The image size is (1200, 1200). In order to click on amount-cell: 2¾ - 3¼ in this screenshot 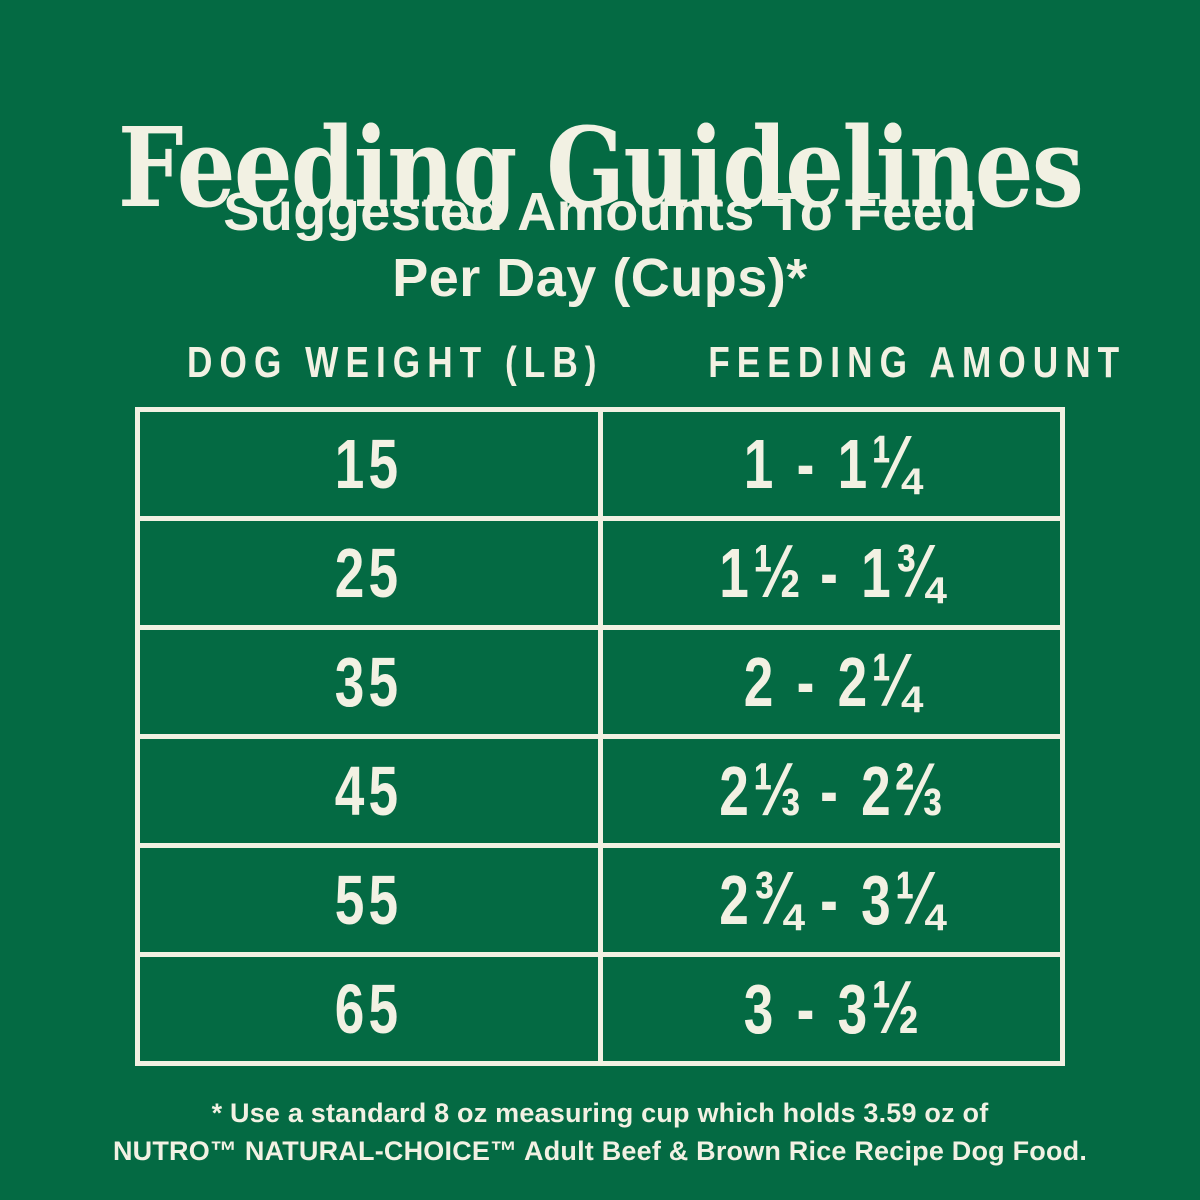, I will do `click(831, 900)`.